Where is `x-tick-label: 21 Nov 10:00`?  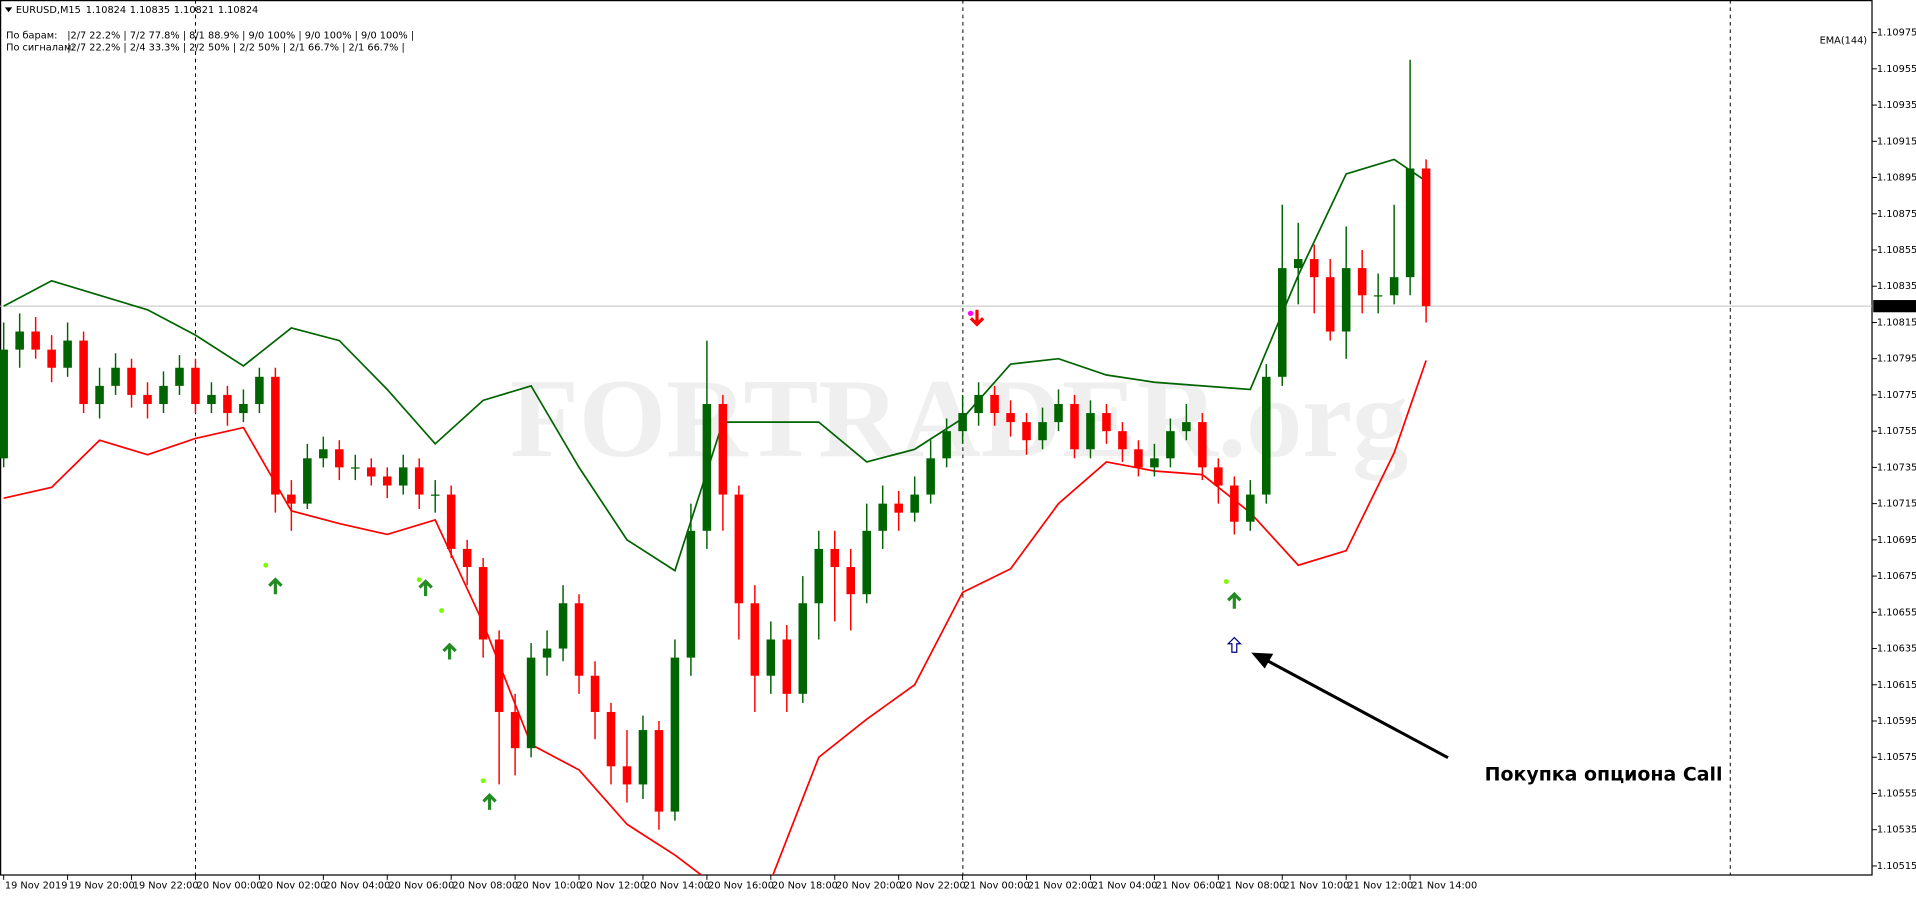 x-tick-label: 21 Nov 10:00 is located at coordinates (1316, 885).